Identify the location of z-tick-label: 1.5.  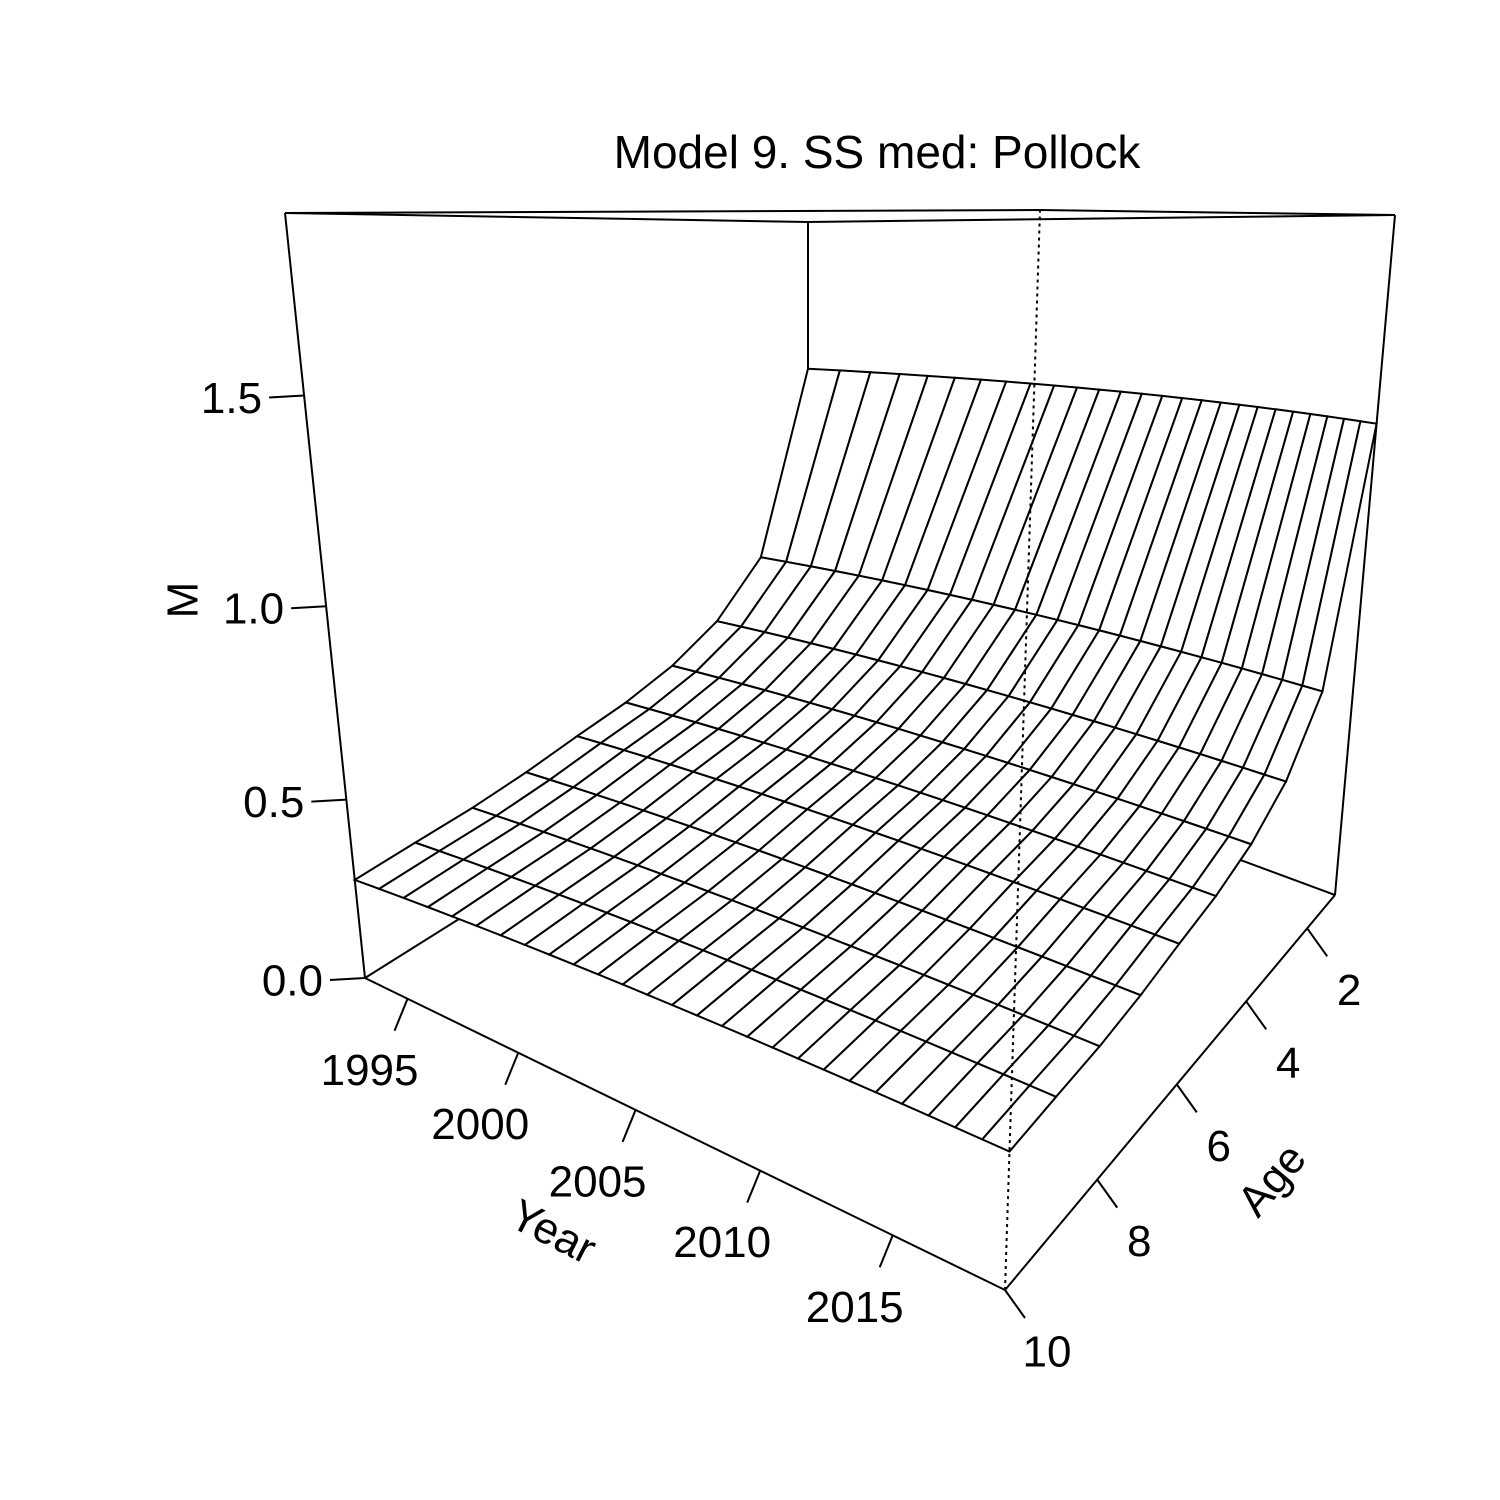
(231, 398).